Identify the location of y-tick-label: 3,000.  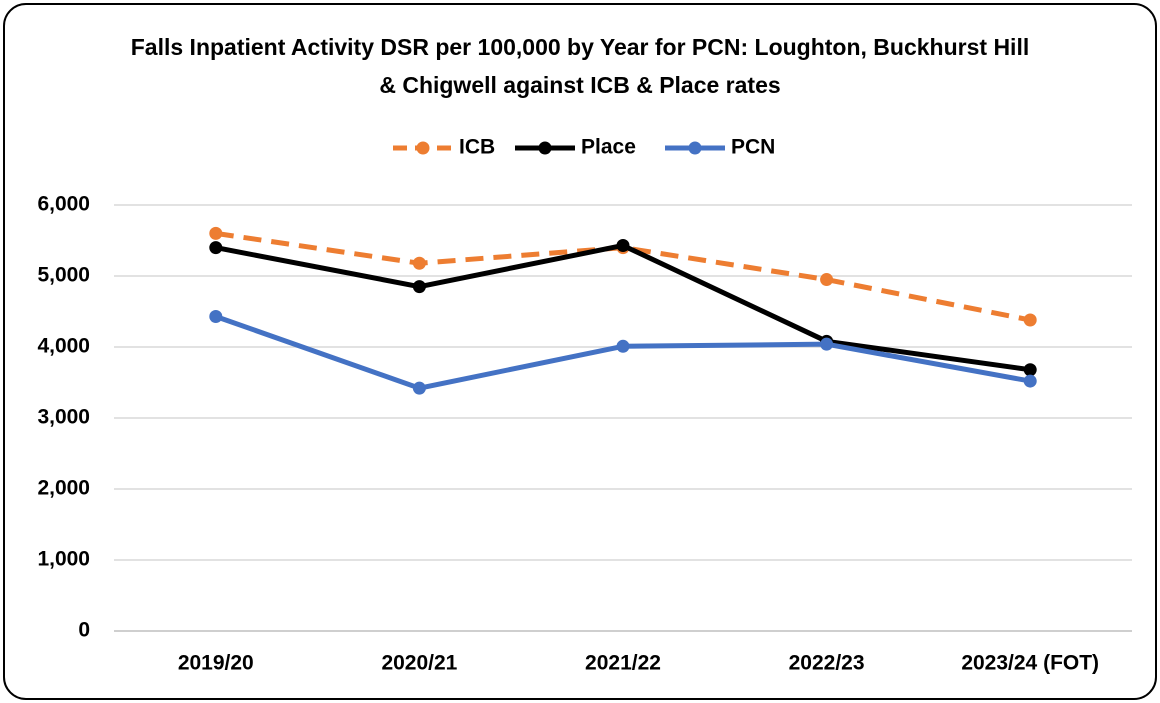
(63, 417).